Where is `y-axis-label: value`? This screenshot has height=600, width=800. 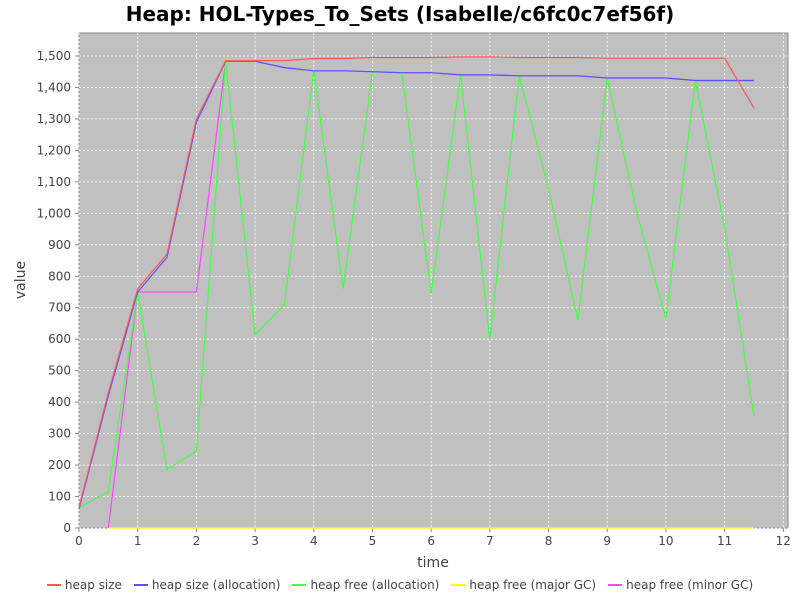 y-axis-label: value is located at coordinates (21, 280).